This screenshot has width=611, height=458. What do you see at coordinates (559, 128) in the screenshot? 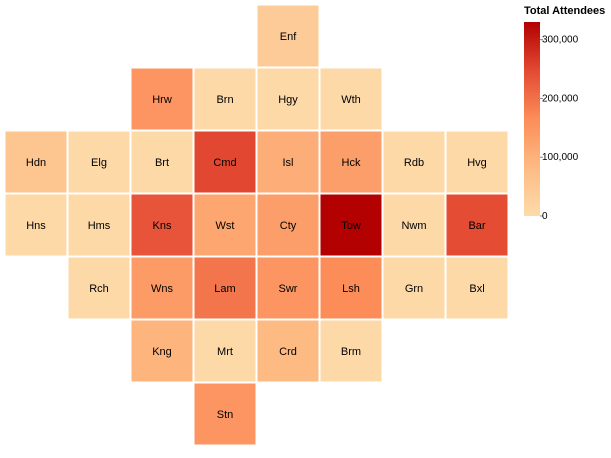
I see `legend-ticks: 0 100,000 200,000 300,000` at bounding box center [559, 128].